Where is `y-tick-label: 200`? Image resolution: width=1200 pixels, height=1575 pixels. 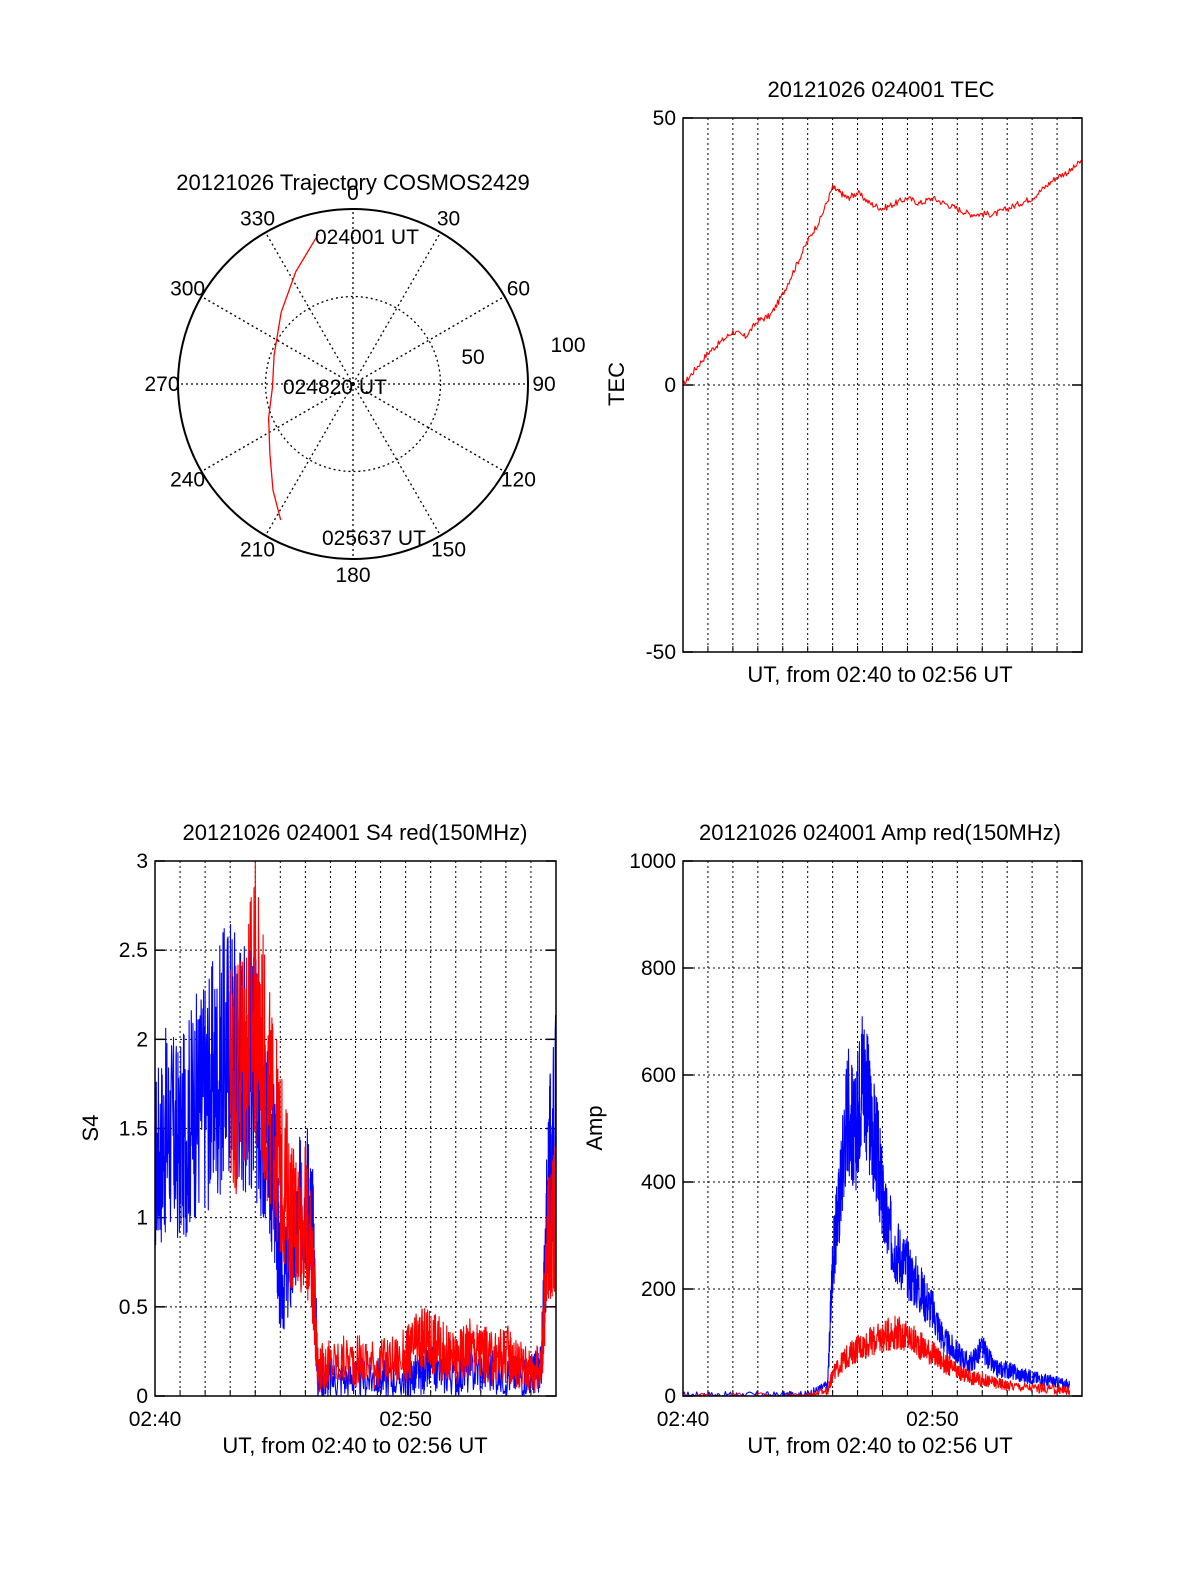
y-tick-label: 200 is located at coordinates (658, 1289).